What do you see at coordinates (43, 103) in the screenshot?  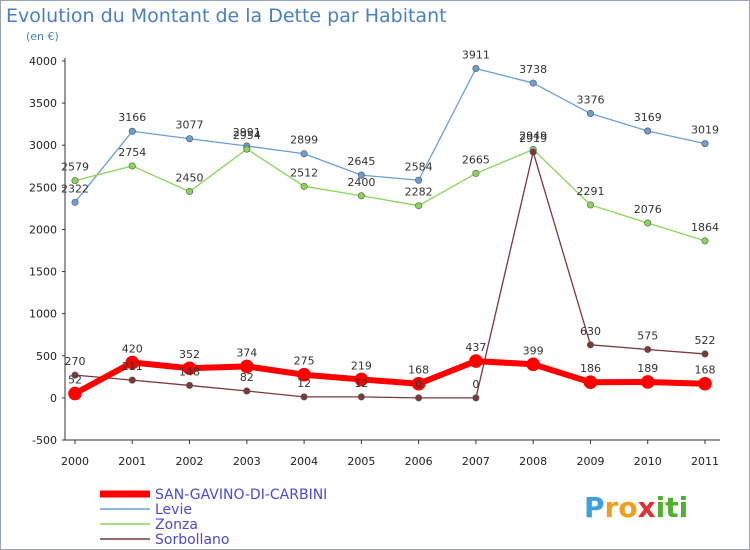 I see `y-tick-label: 3500` at bounding box center [43, 103].